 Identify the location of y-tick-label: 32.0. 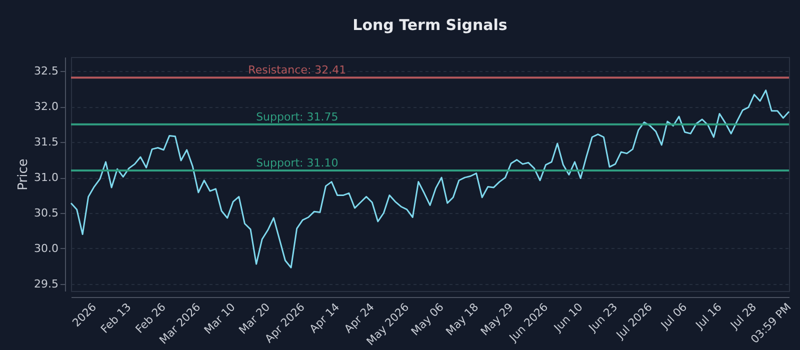
(46, 107).